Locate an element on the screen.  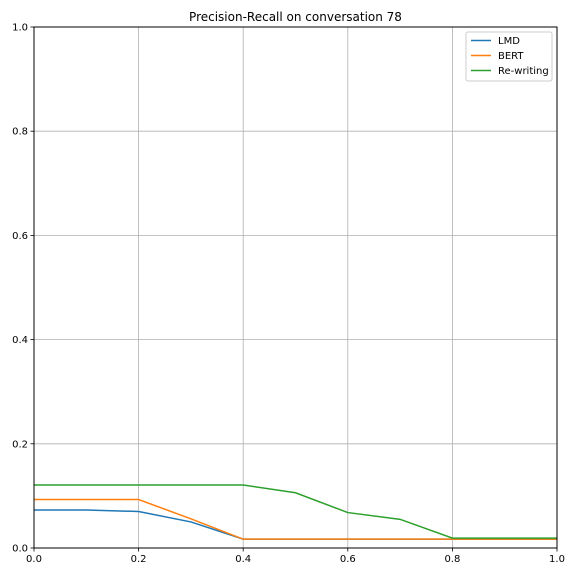
legend-box is located at coordinates (509, 56).